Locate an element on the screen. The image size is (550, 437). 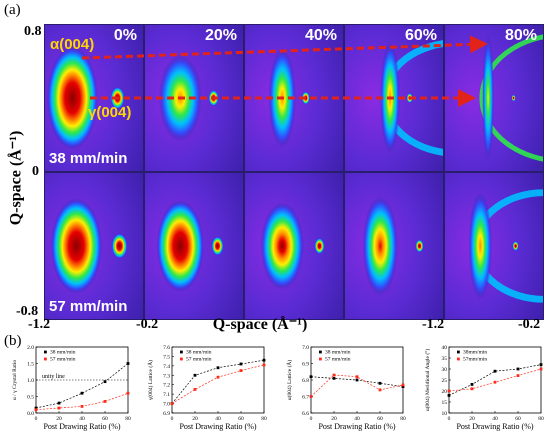
y-axis-title: α(004) Meridional Angle (°) is located at coordinates (427, 380).